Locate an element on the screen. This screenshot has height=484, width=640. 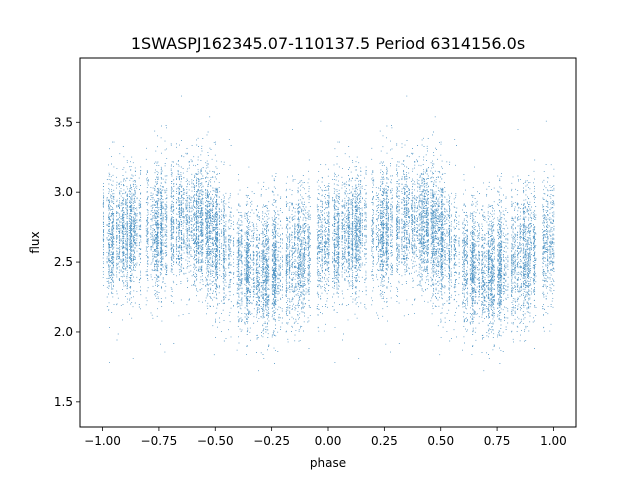
x-tick-label: −1.00 is located at coordinates (102, 441).